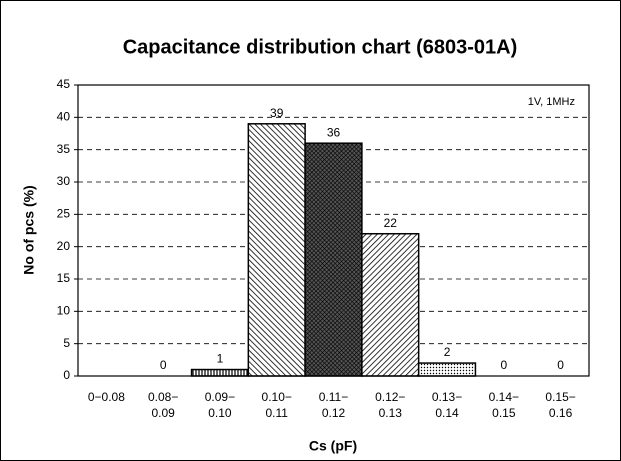 The width and height of the screenshot is (621, 461). Describe the element at coordinates (64, 84) in the screenshot. I see `y-tick-label: 45` at that location.